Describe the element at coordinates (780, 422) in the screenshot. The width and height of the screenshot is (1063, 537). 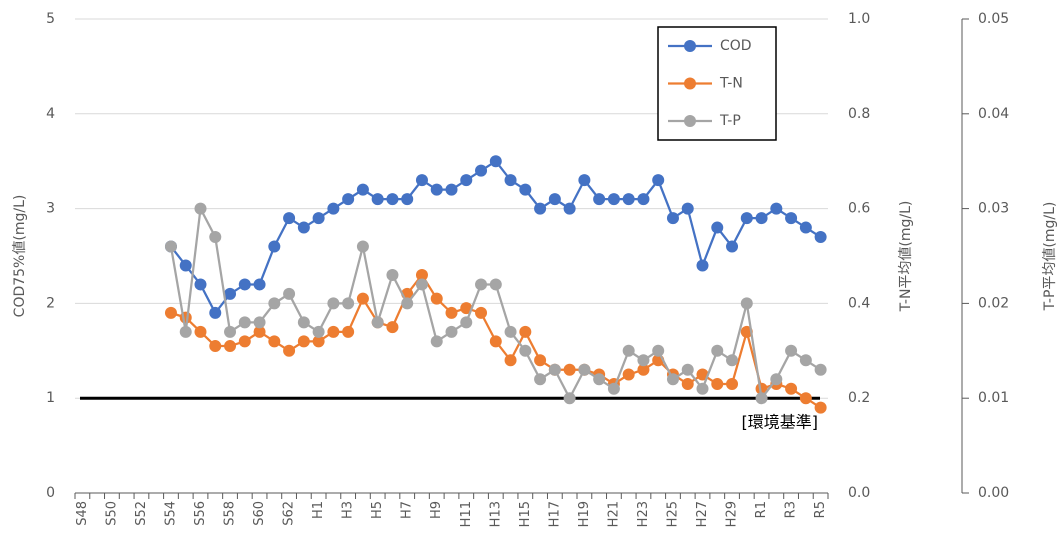
I see `reference-label: [環境基準]` at that location.